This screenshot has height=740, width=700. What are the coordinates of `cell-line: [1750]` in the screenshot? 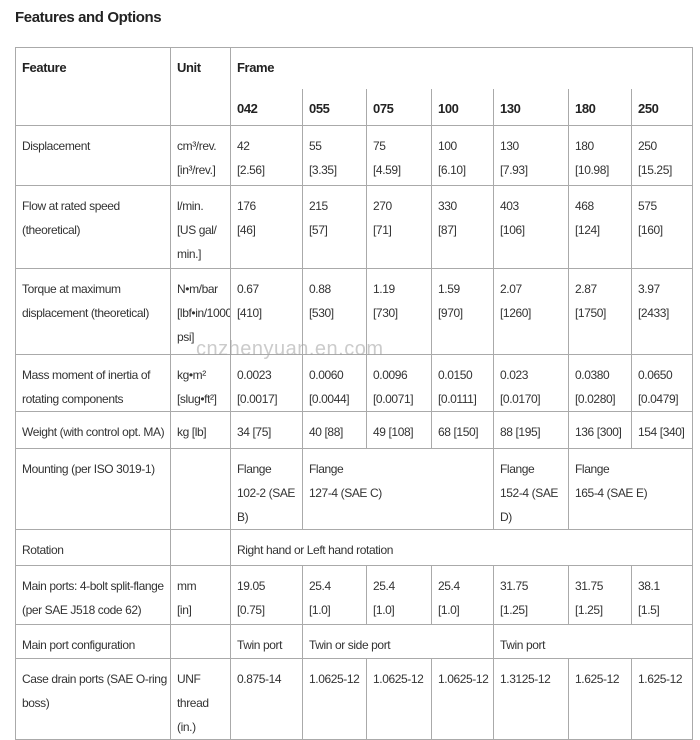 It's located at (590, 313).